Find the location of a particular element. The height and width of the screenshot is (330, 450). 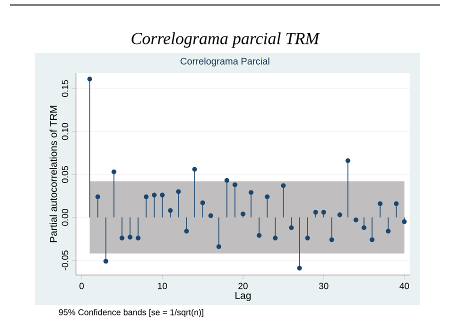

x-tick-label: 20 is located at coordinates (243, 286).